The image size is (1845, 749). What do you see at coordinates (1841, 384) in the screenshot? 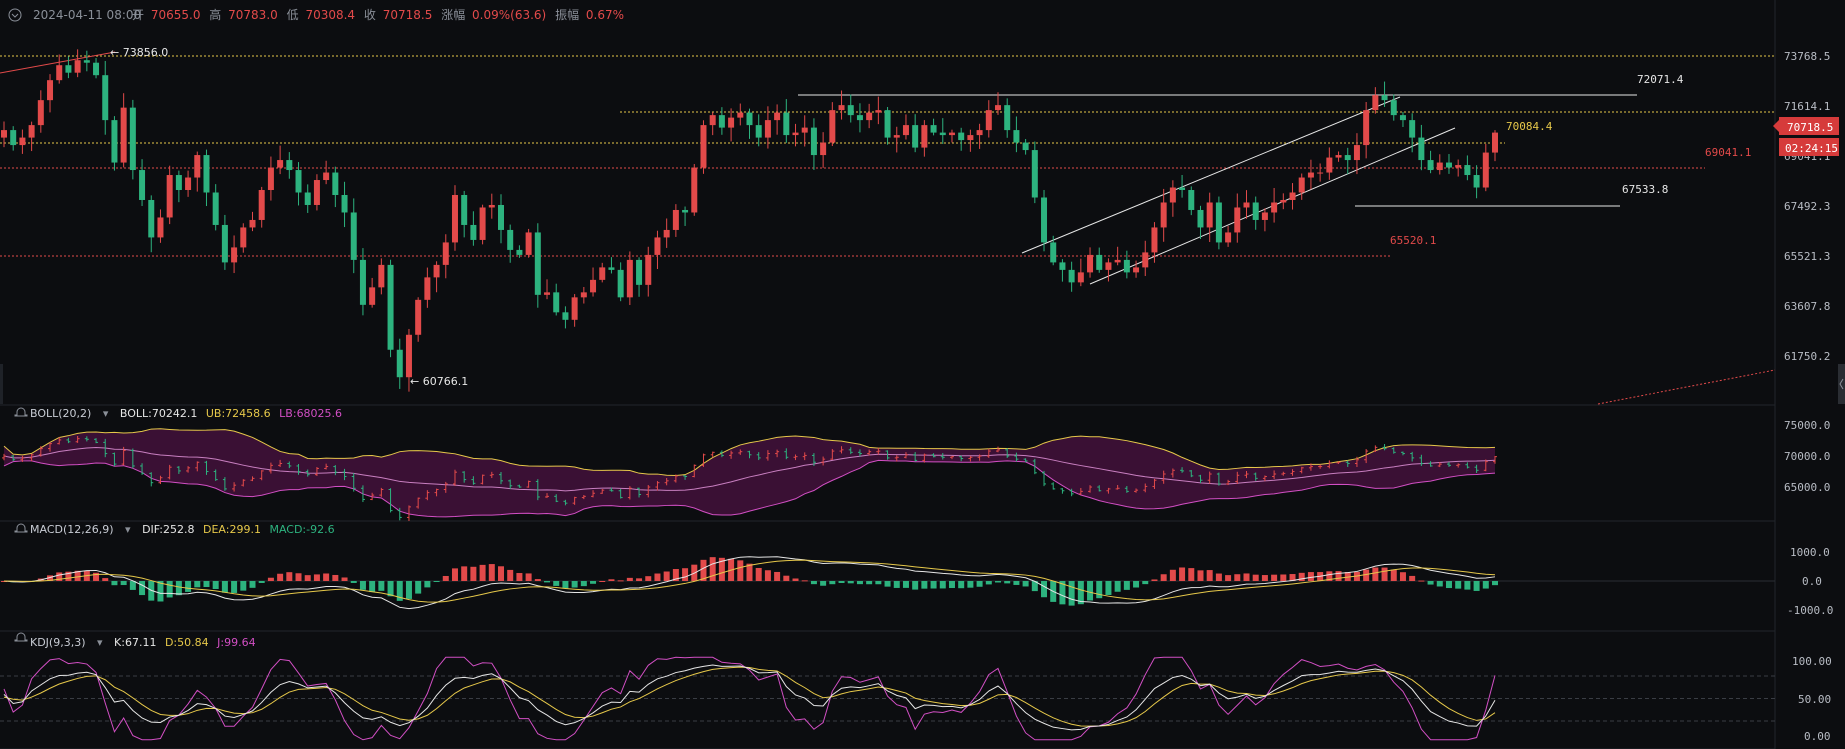
I see `chevron-left-icon` at bounding box center [1841, 384].